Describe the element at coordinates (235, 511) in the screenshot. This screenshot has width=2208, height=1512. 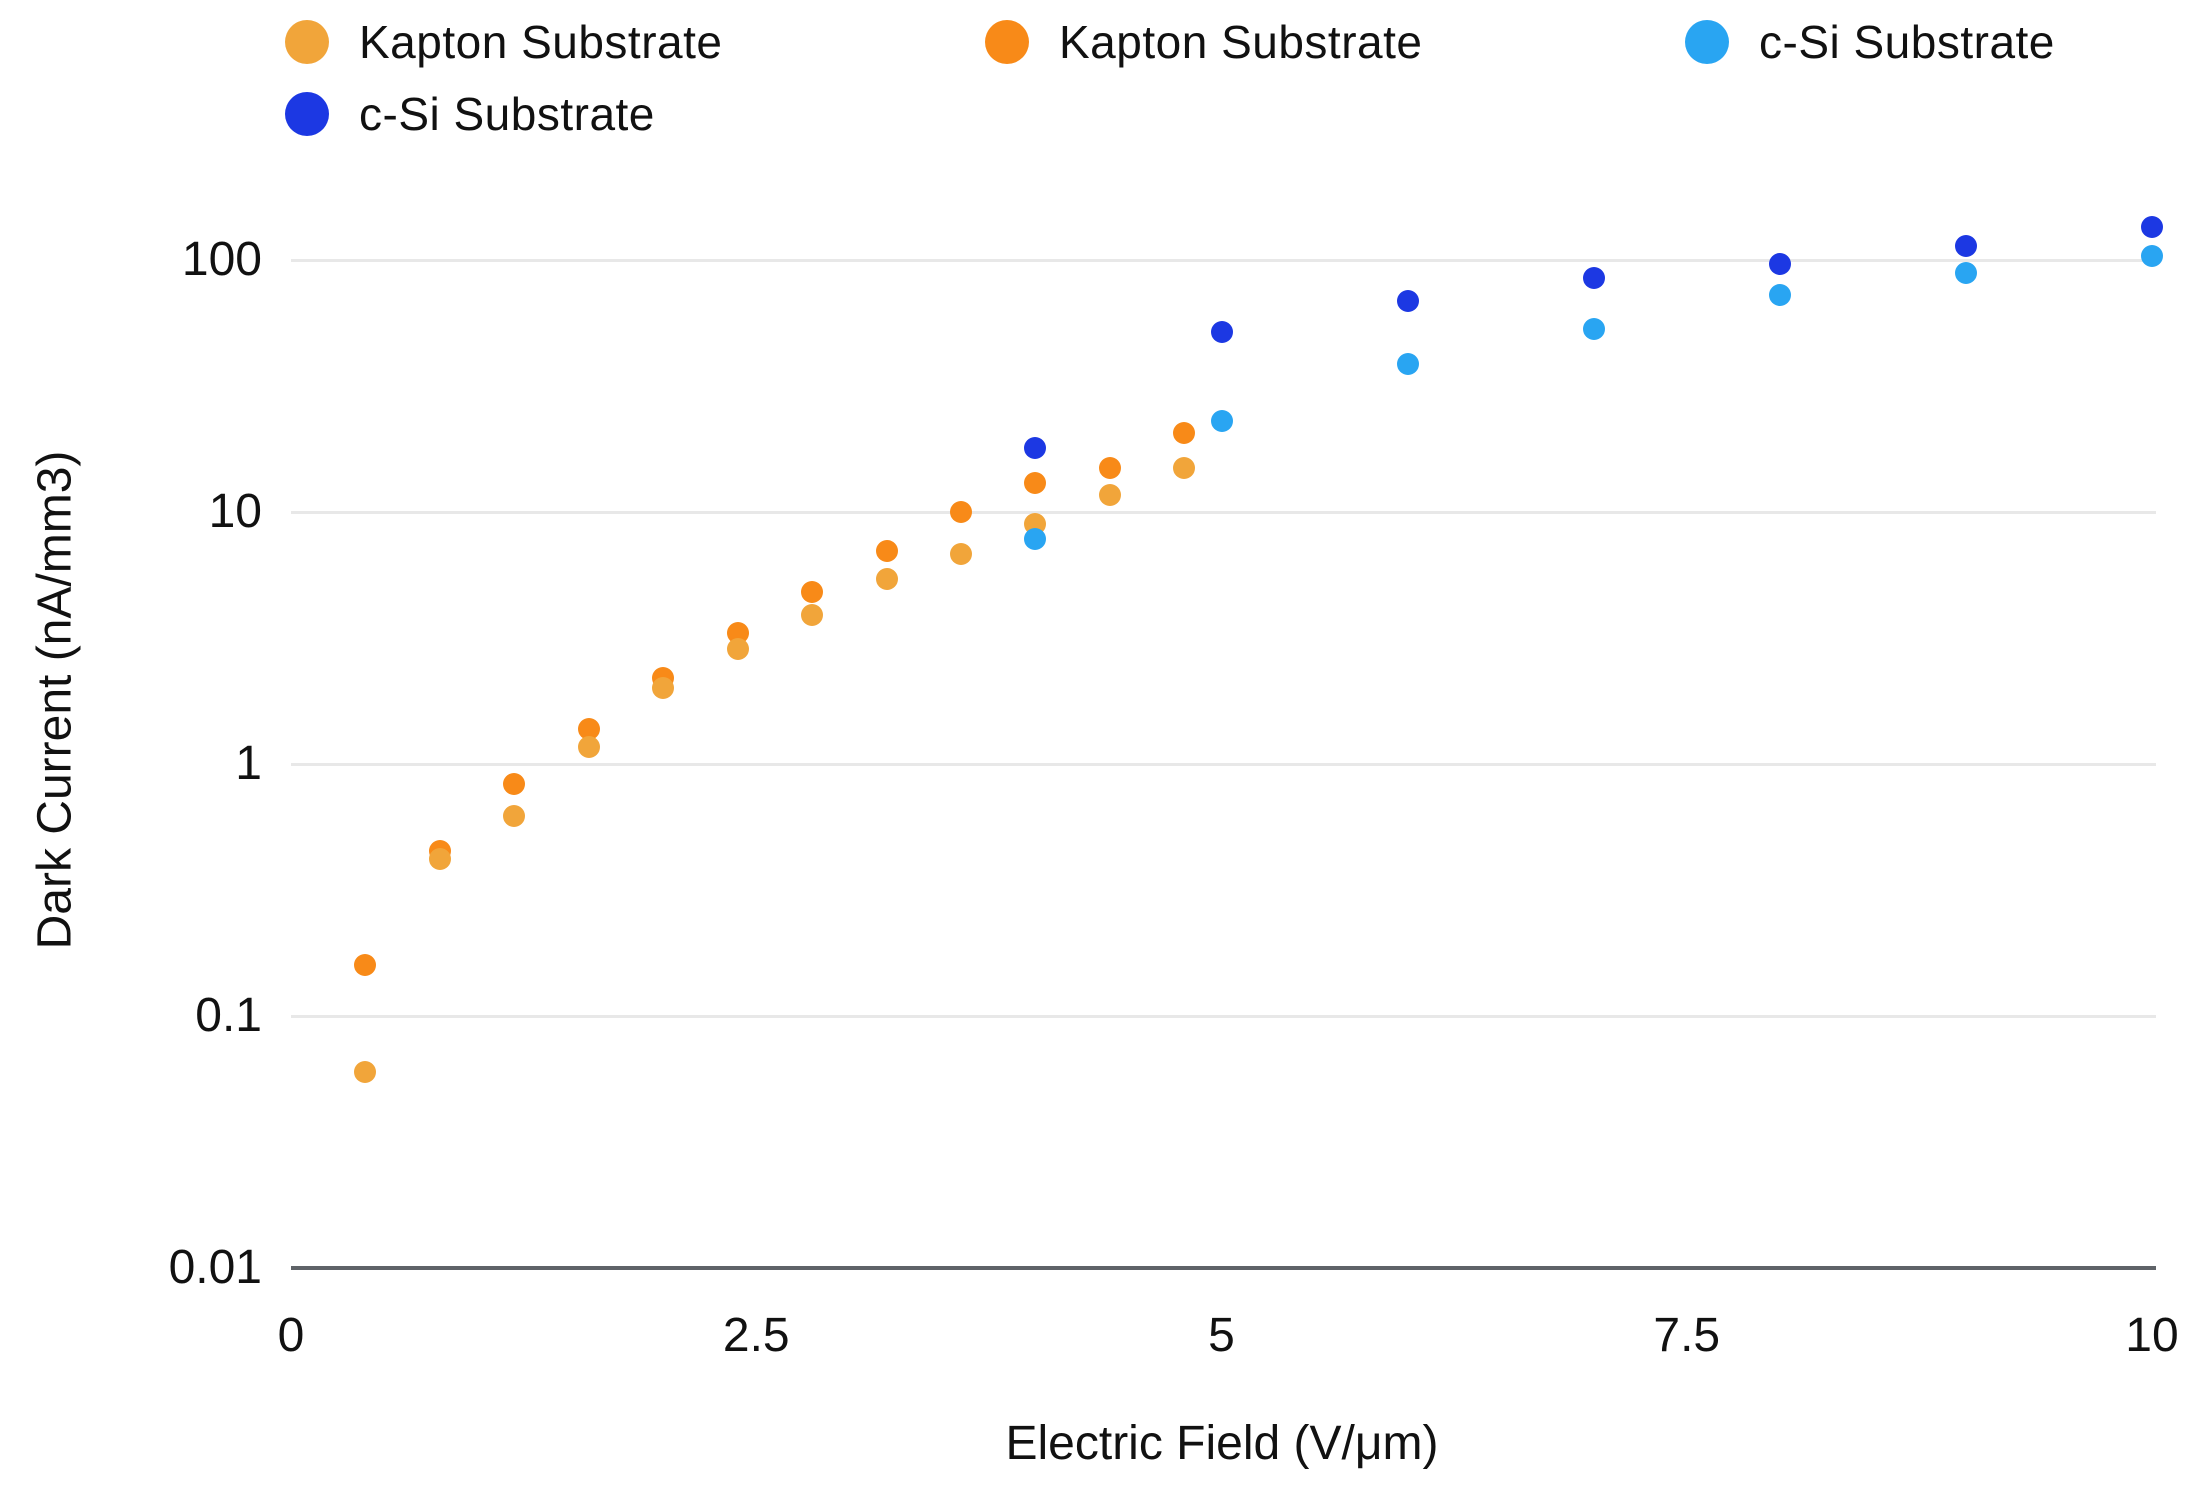
I see `y-tick-label: 10` at that location.